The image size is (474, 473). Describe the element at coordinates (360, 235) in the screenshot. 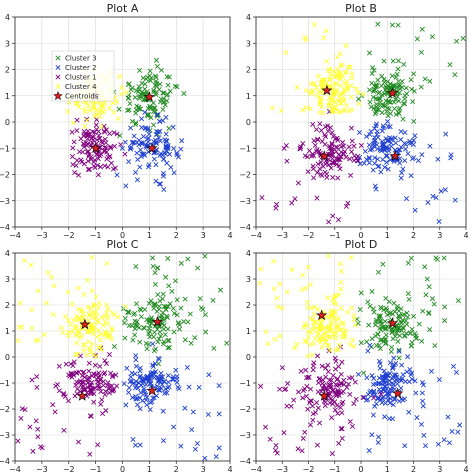

I see `x-tick-label: 0` at that location.